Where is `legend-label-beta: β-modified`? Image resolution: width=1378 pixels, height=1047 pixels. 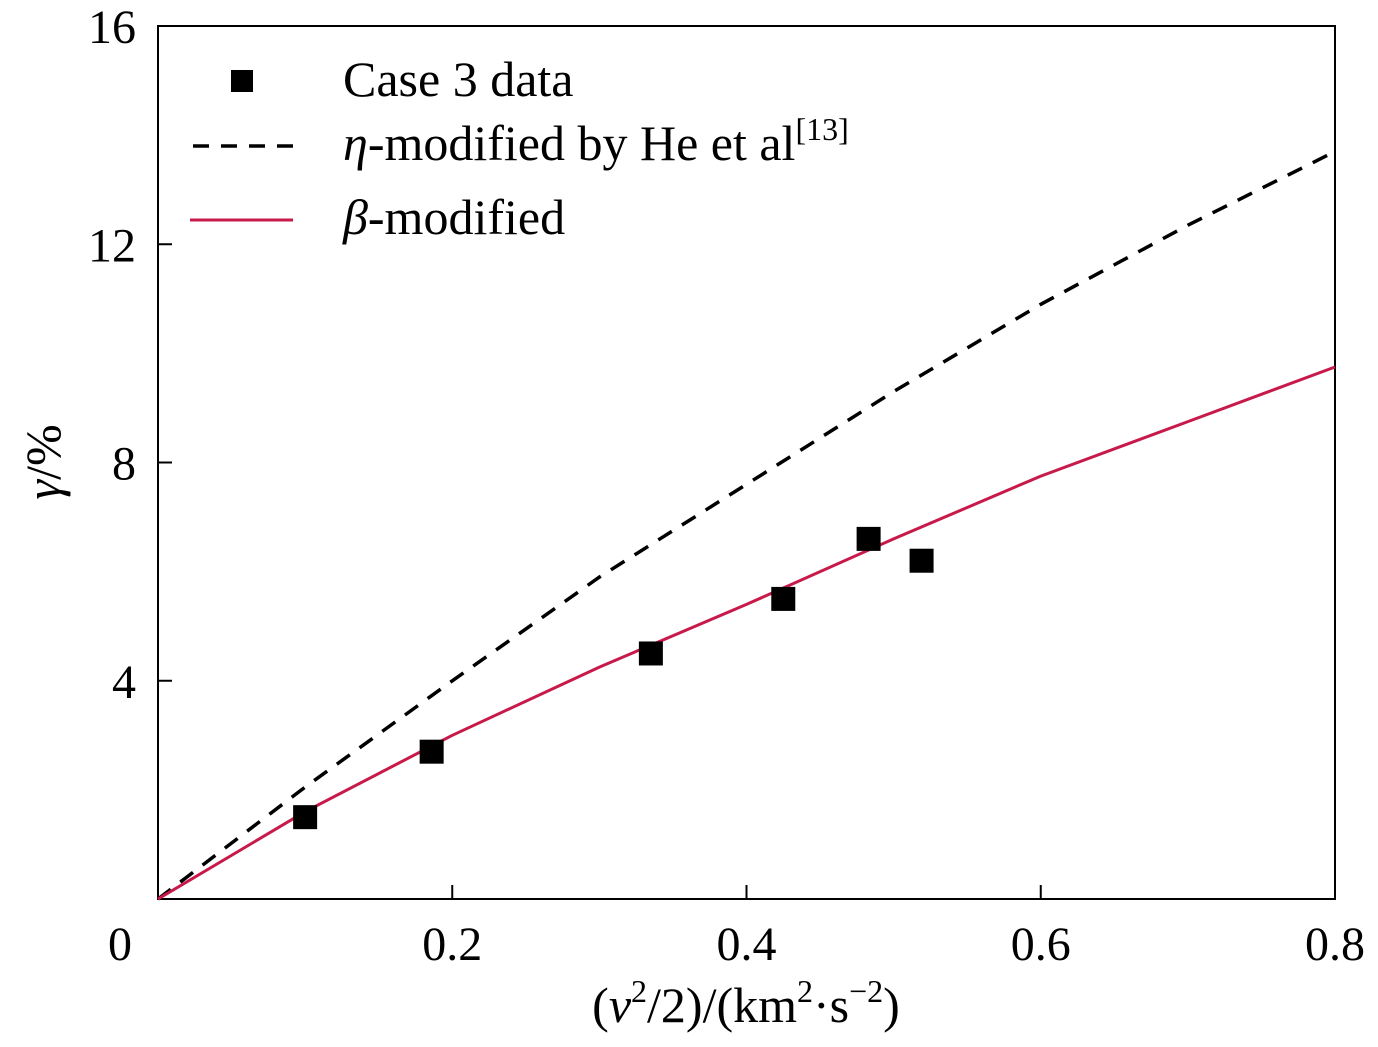 legend-label-beta: β-modified is located at coordinates (453, 217).